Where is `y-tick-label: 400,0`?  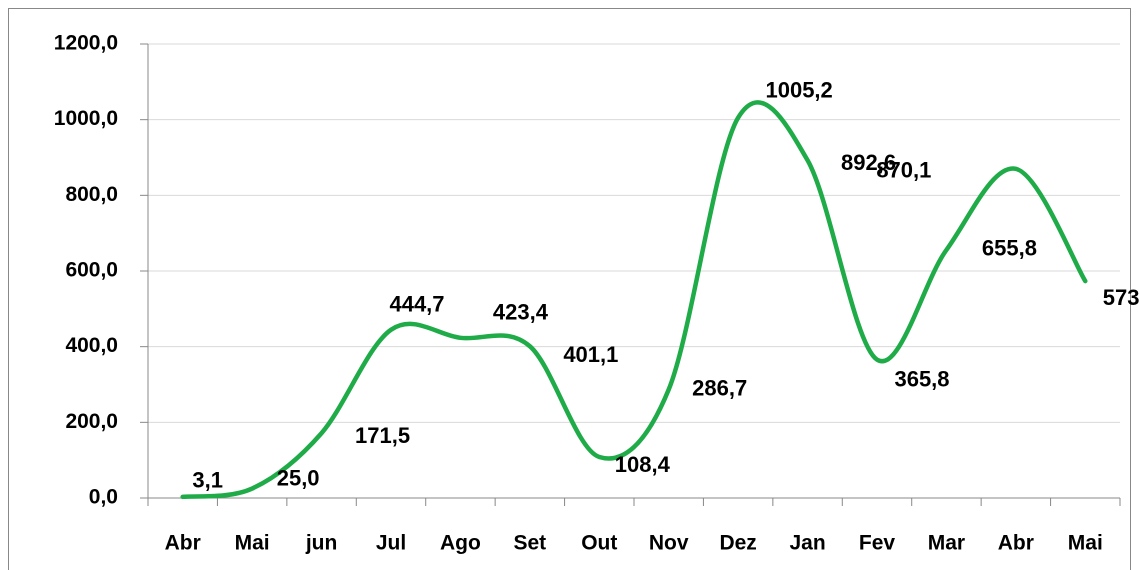
y-tick-label: 400,0 is located at coordinates (91, 345).